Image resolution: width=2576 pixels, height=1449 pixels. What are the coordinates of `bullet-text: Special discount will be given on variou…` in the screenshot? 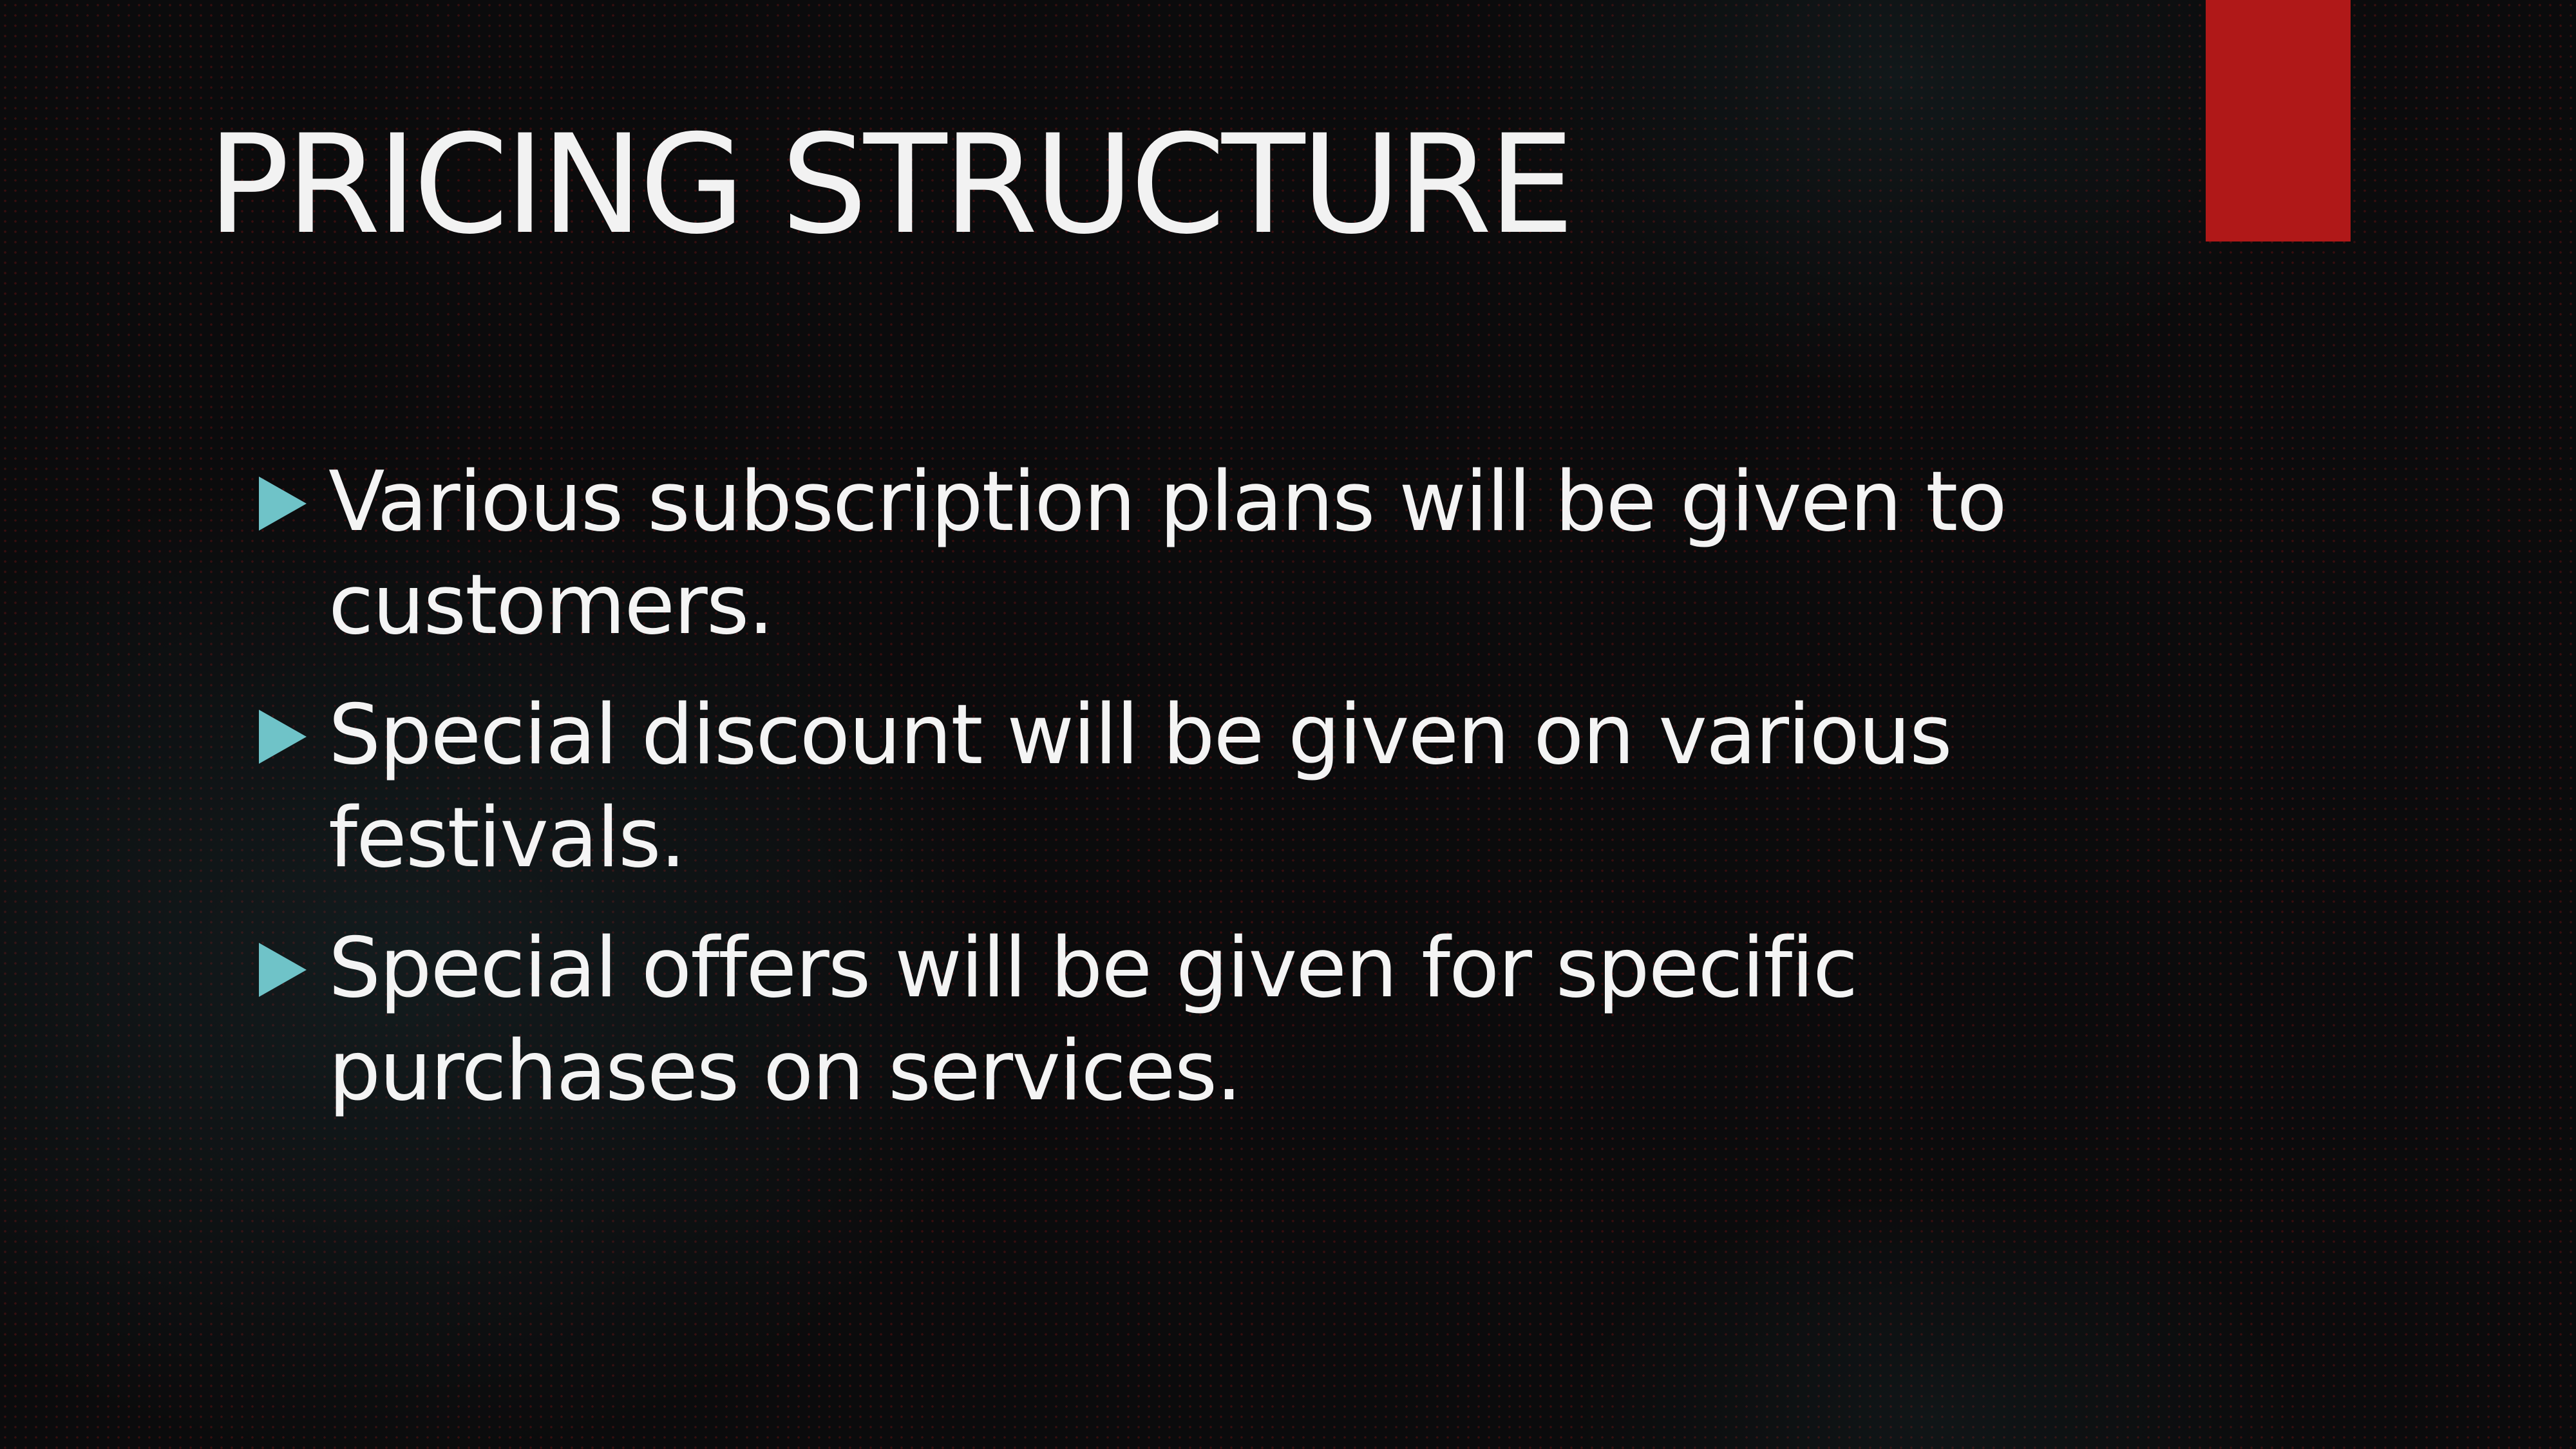 It's located at (1140, 786).